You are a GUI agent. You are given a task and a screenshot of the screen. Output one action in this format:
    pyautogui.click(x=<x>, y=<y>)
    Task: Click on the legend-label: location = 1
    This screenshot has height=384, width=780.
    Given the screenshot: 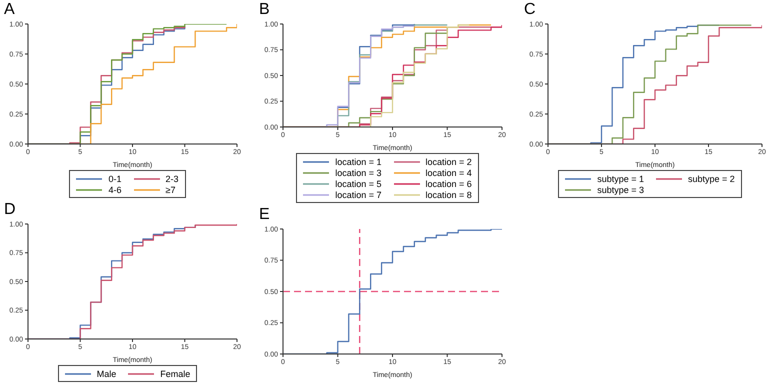 What is the action you would take?
    pyautogui.click(x=358, y=161)
    